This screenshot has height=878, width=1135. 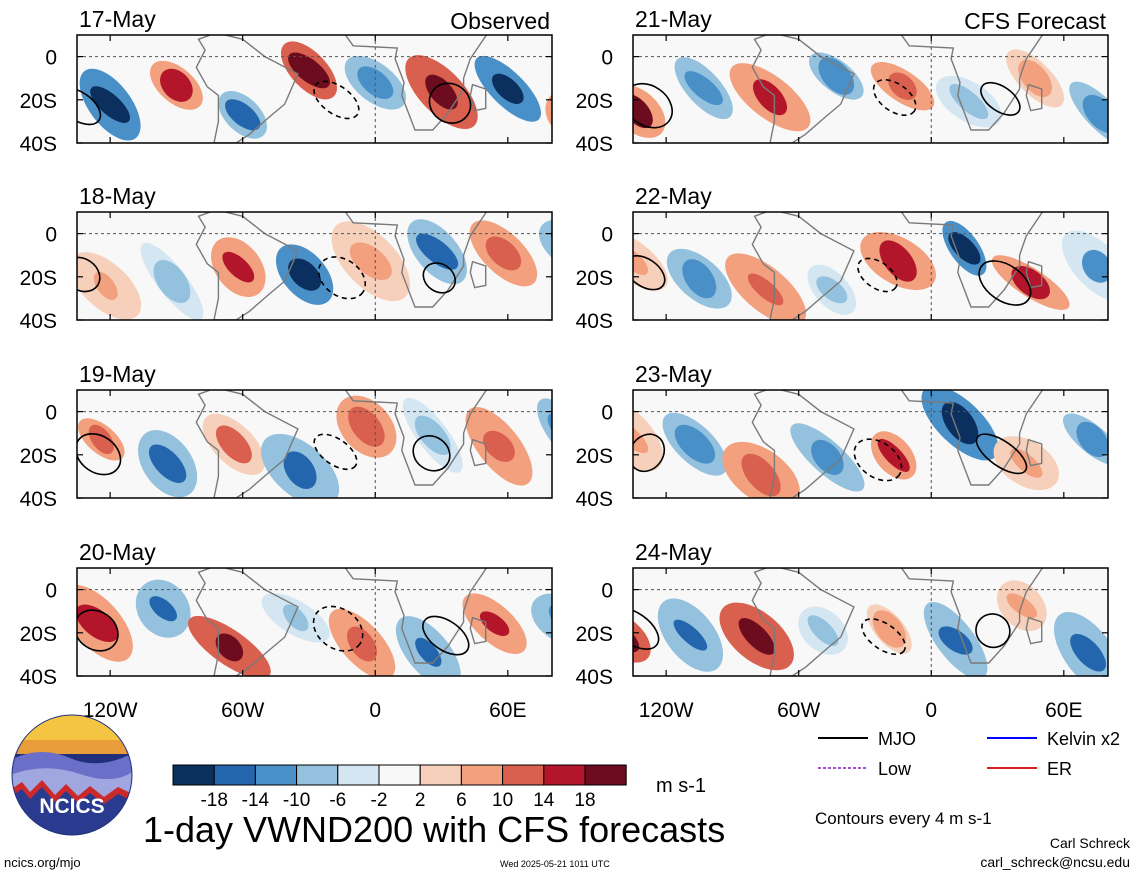 I want to click on ncics-logo: NCICS, so click(x=72, y=775).